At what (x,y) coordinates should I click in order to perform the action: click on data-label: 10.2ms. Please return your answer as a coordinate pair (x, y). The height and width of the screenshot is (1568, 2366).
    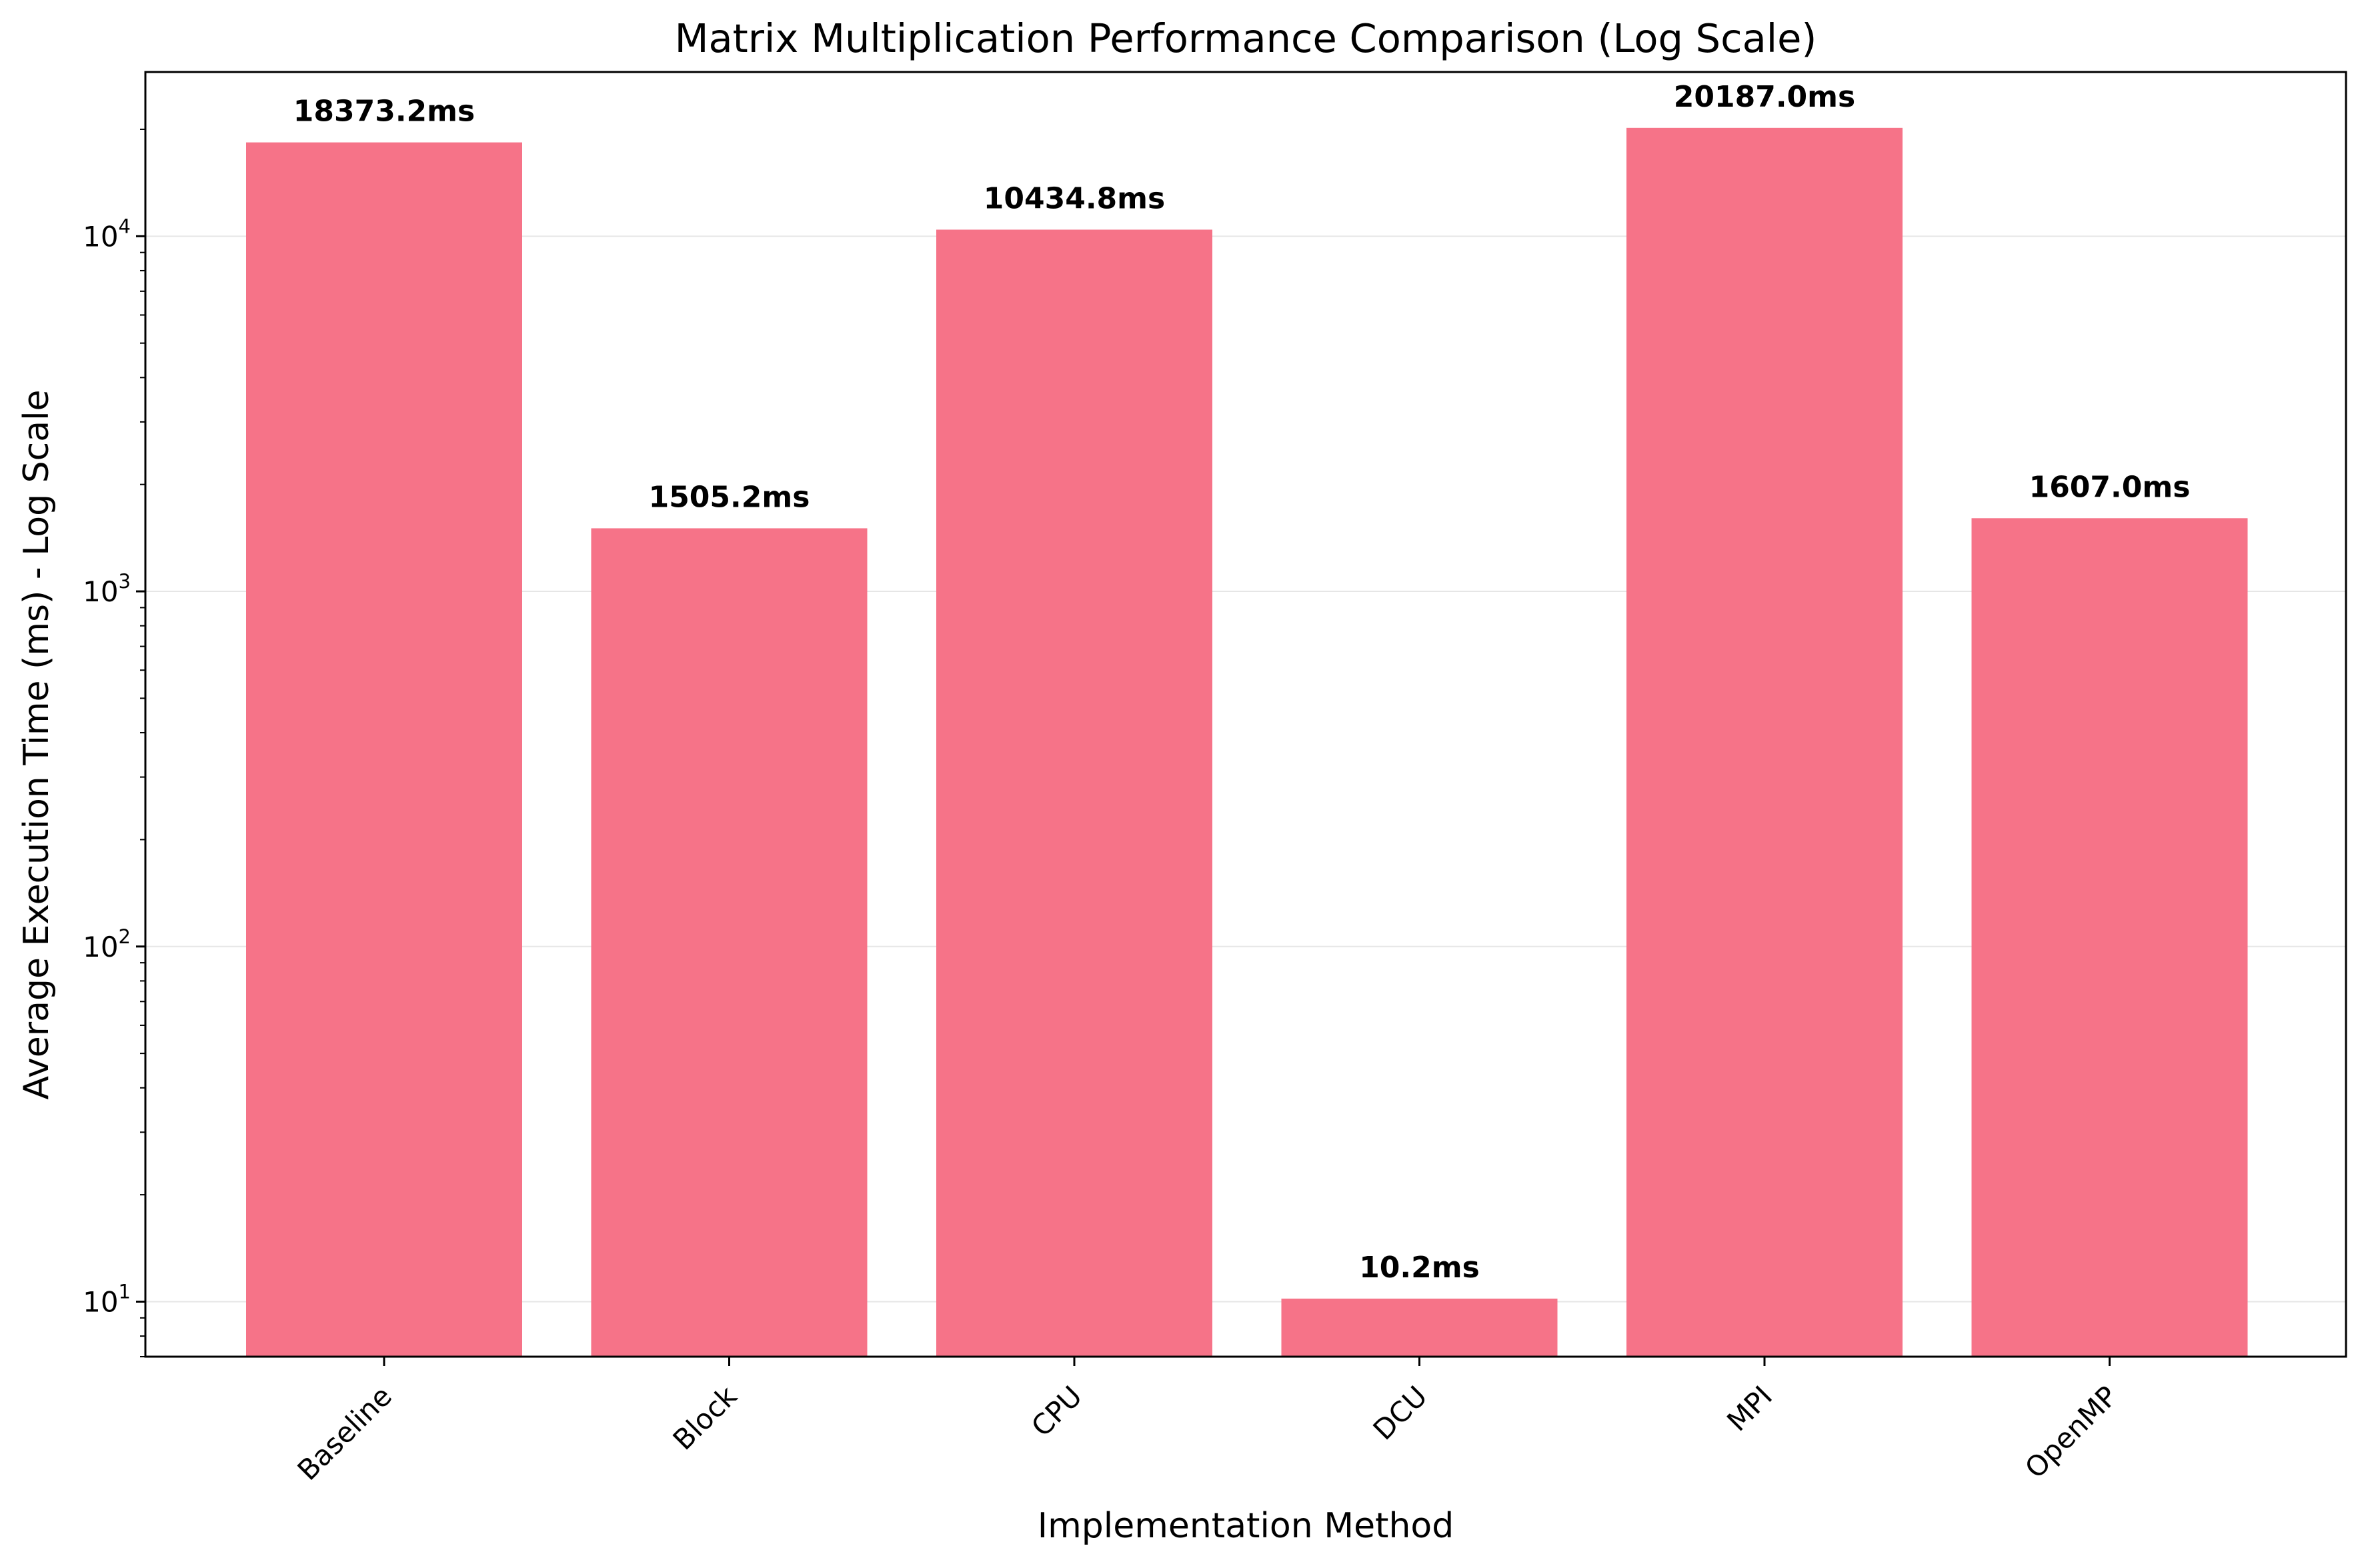
    Looking at the image, I should click on (1419, 1268).